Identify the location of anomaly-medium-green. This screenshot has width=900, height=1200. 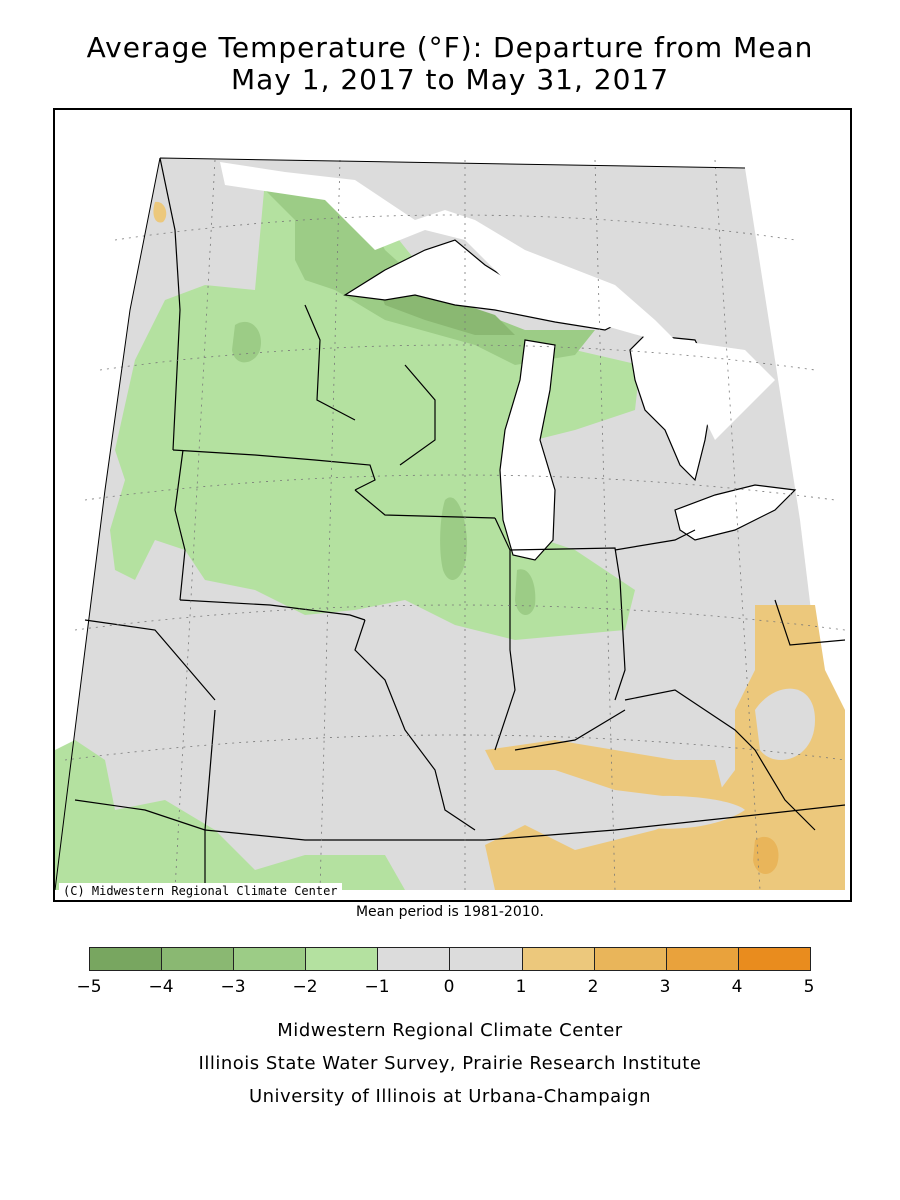
(430, 277).